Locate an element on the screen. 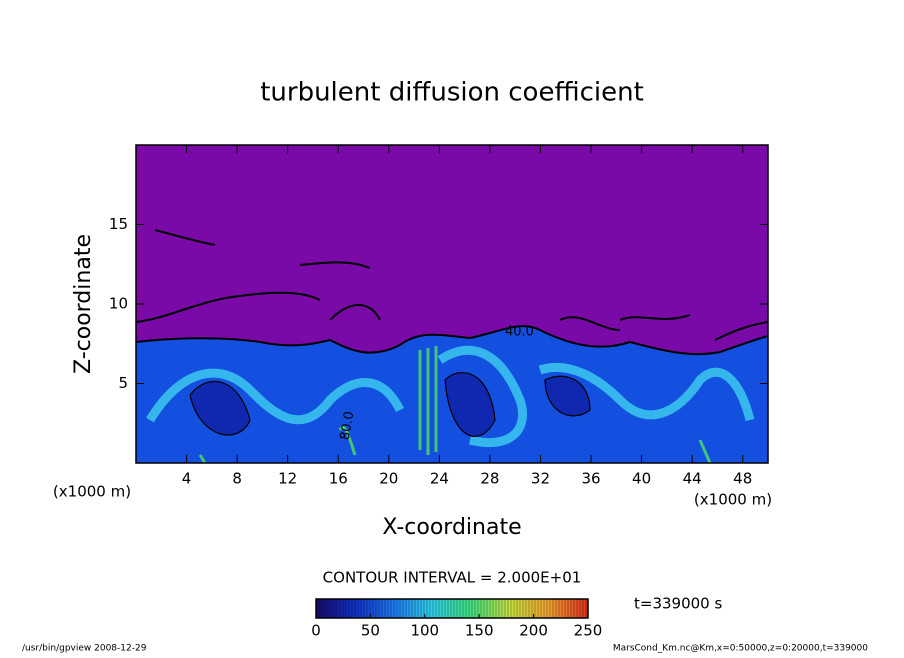 The height and width of the screenshot is (658, 904). field-highlights is located at coordinates (450, 396).